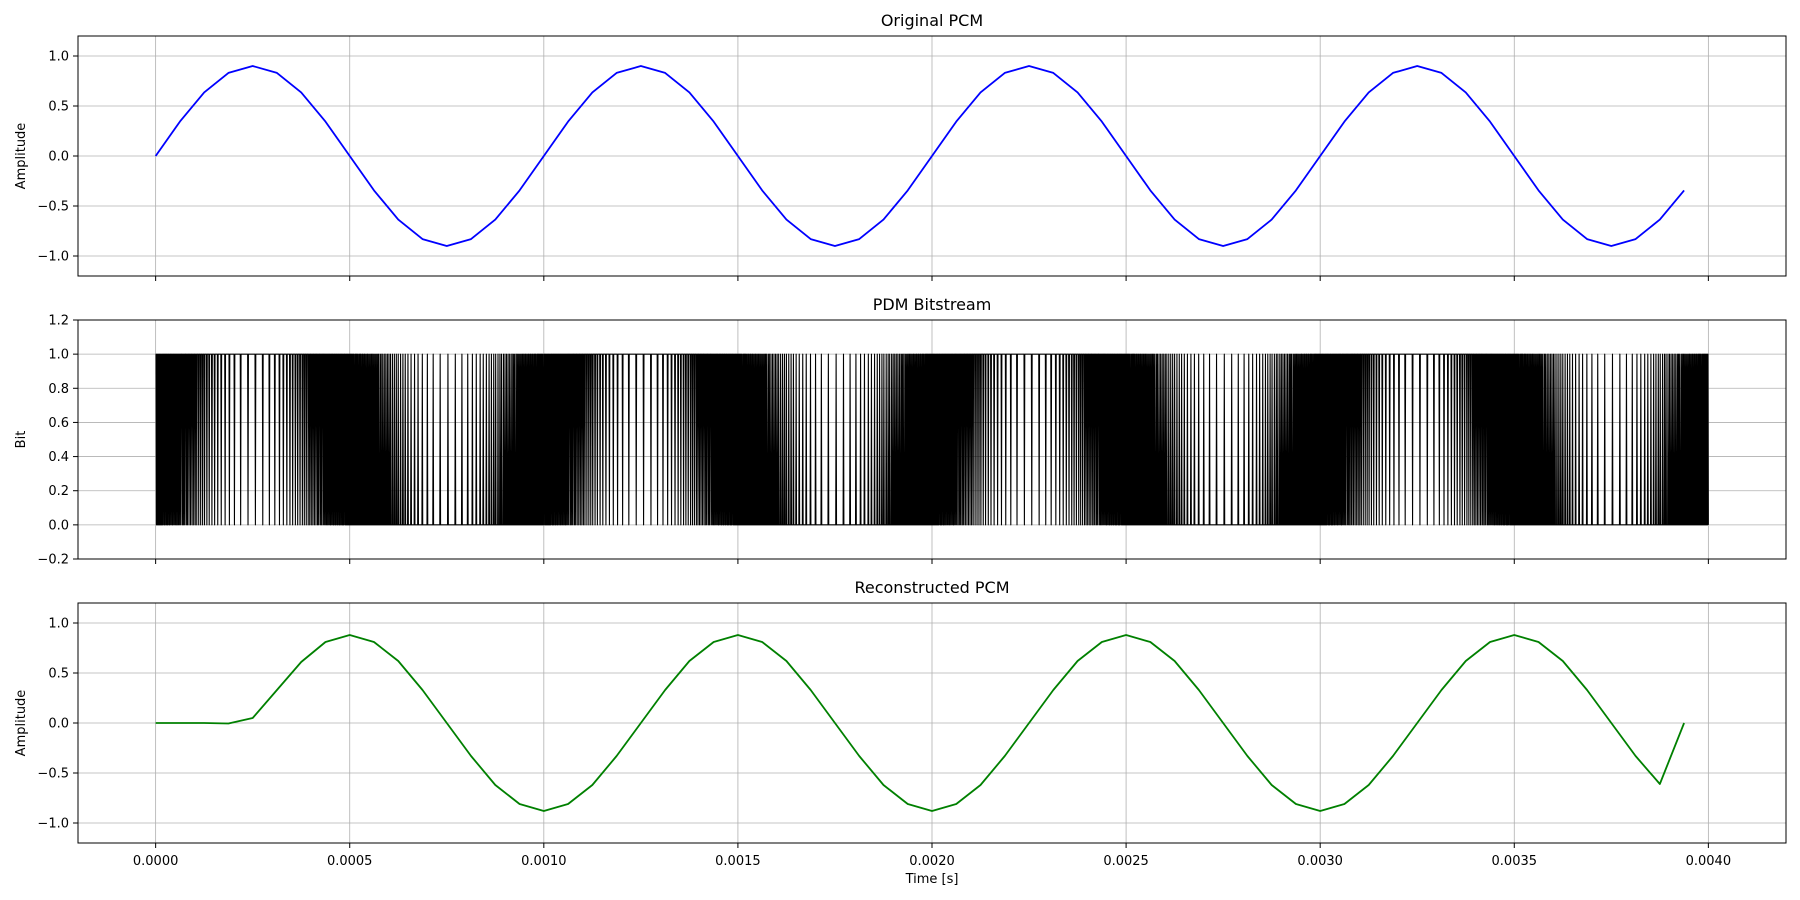 This screenshot has width=1800, height=900. I want to click on chart-title: Original PCM, so click(932, 20).